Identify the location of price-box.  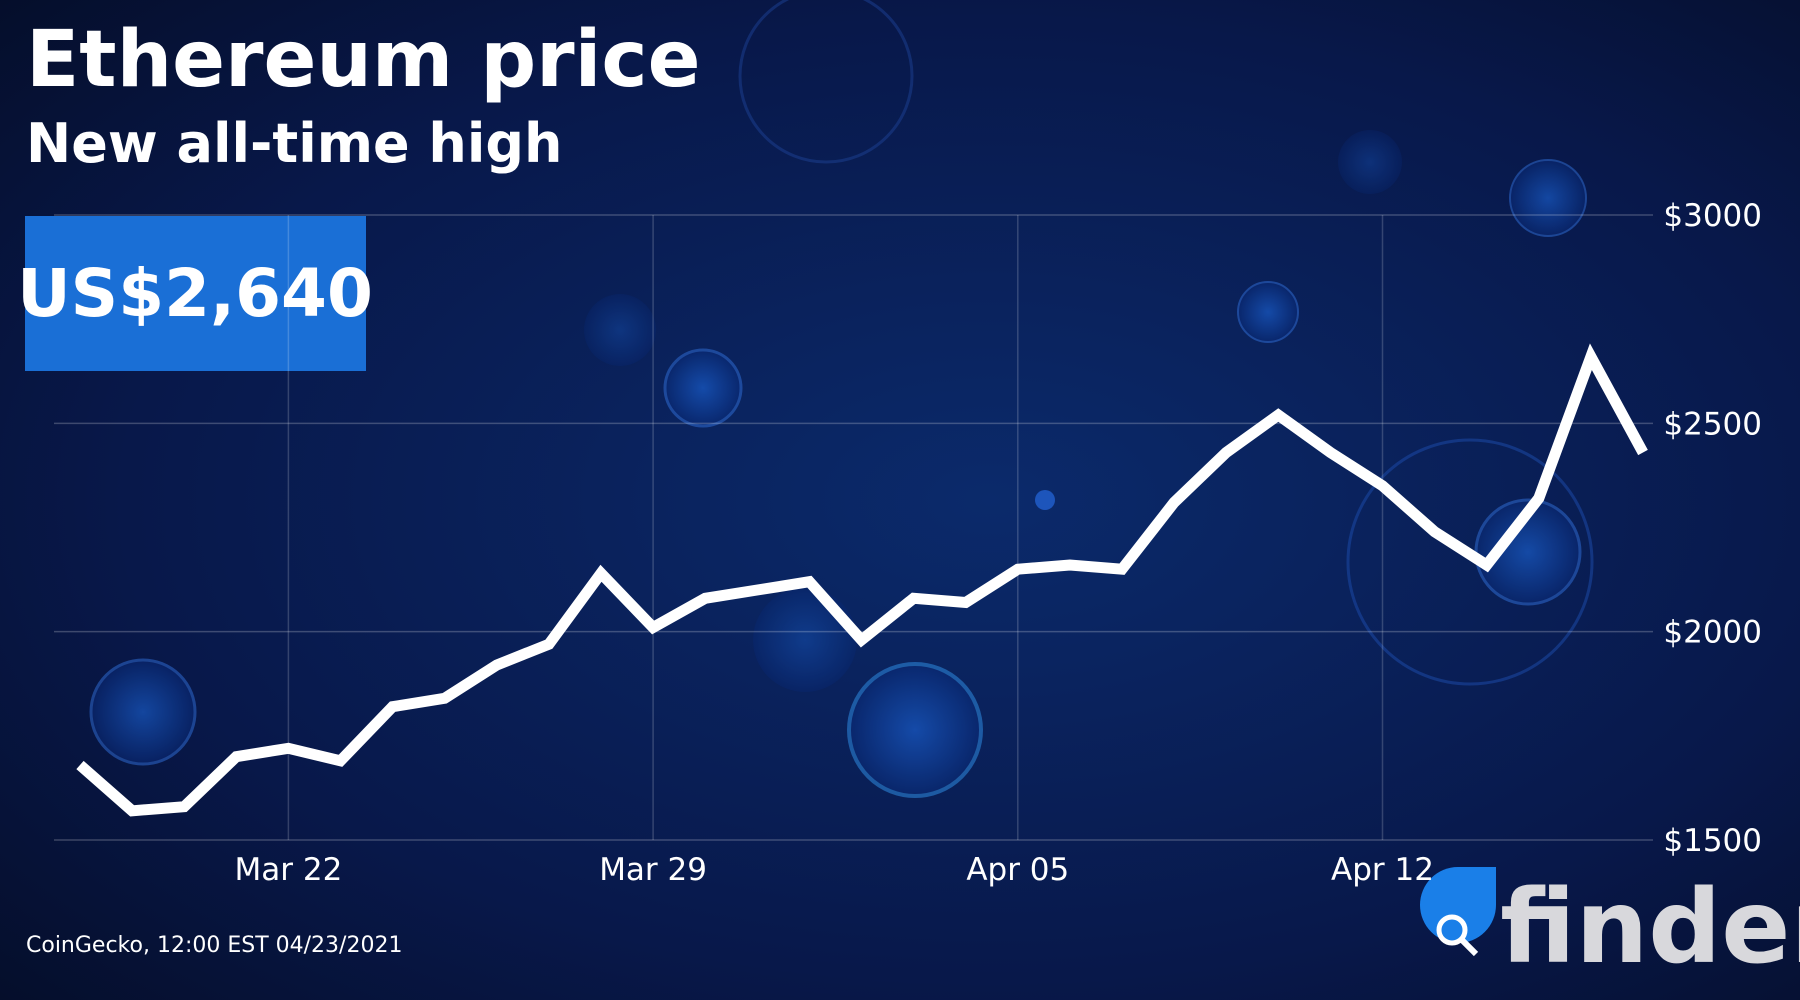
(195, 293).